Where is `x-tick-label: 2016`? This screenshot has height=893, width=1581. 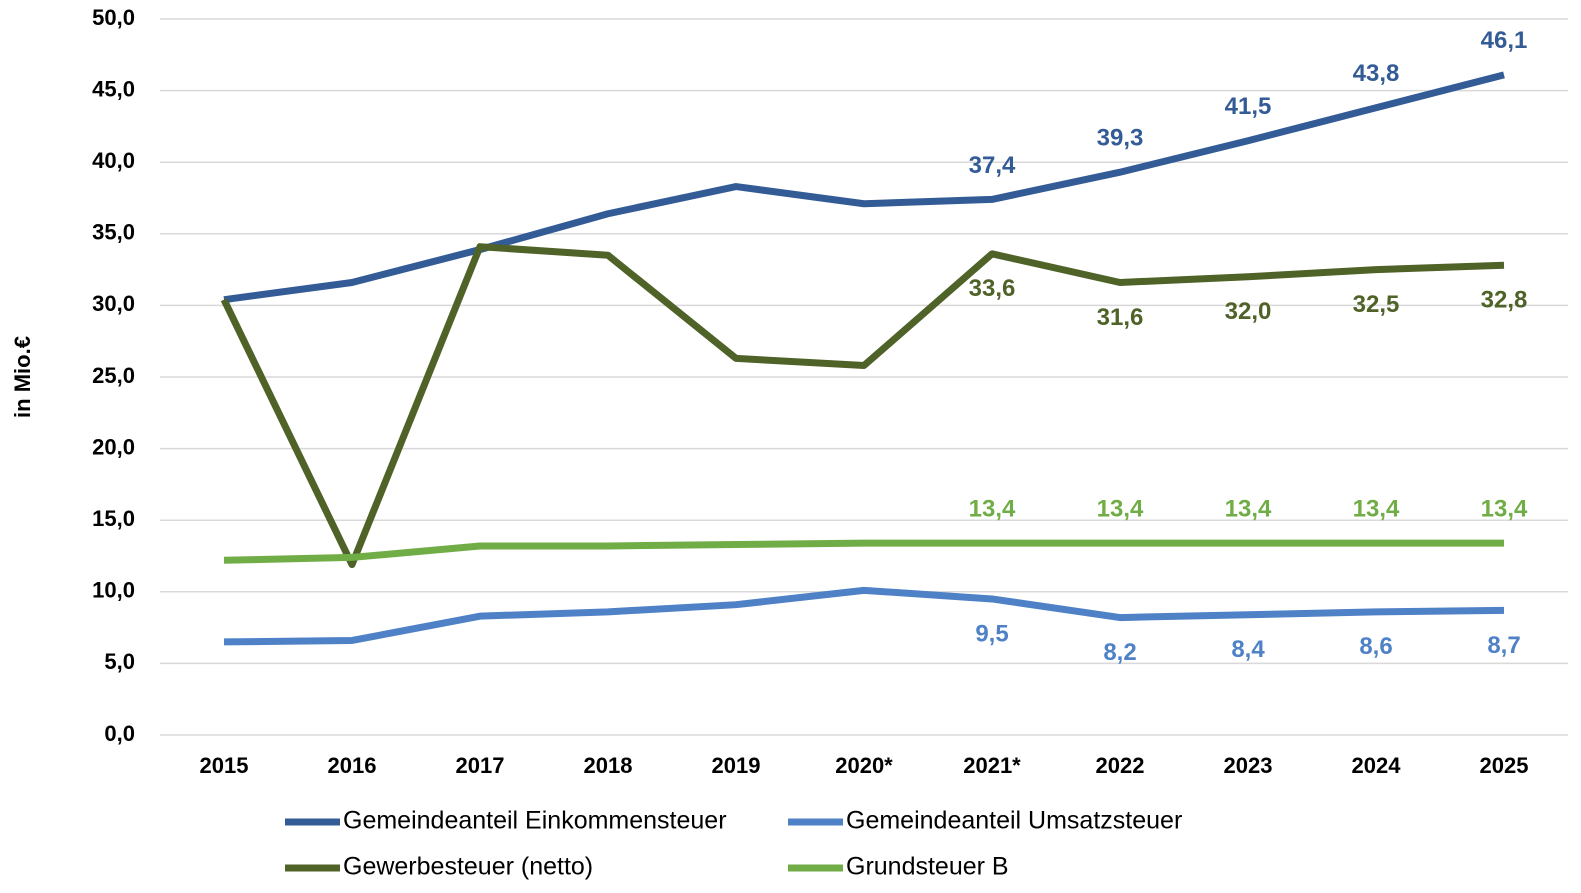 x-tick-label: 2016 is located at coordinates (352, 765).